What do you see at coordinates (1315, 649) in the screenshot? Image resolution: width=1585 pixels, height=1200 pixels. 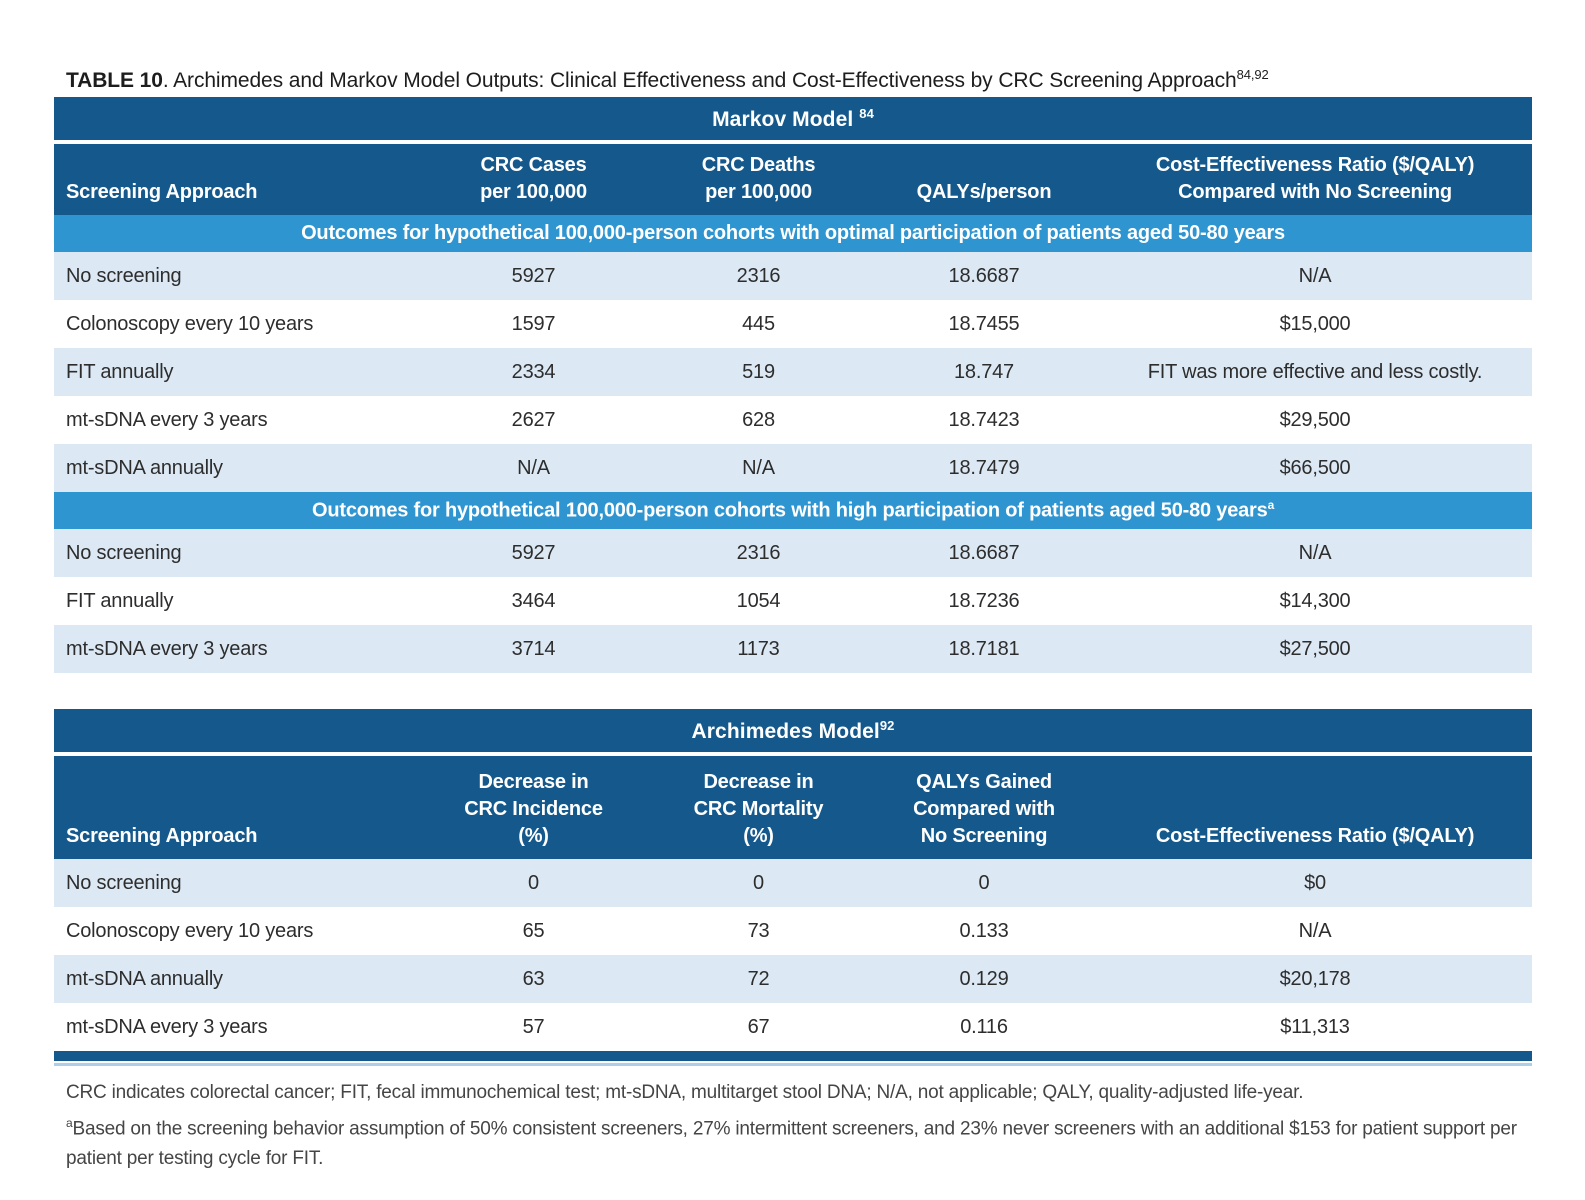 I see `table-cell: $27,500` at bounding box center [1315, 649].